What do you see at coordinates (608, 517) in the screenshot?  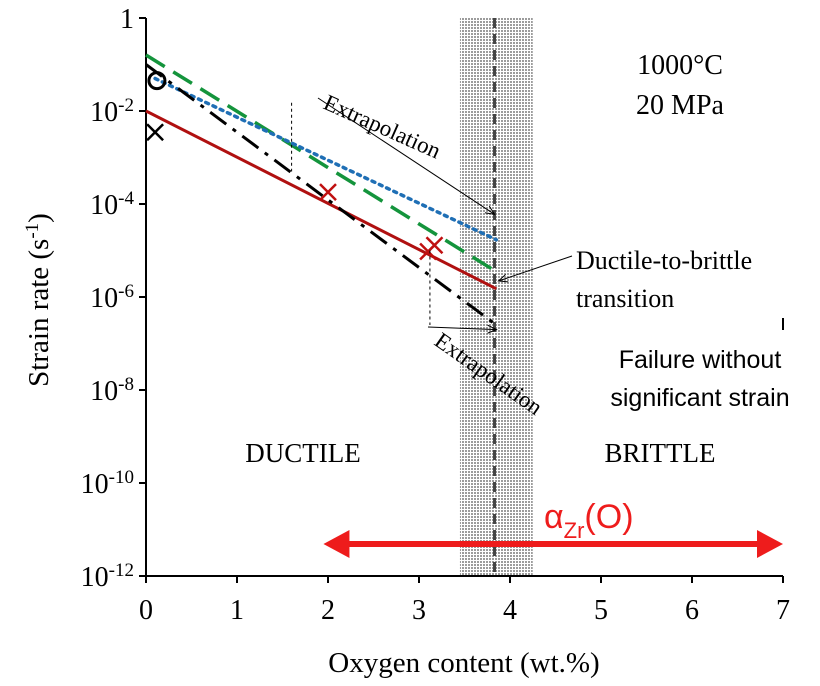 I see `phase-label-tail: (O)` at bounding box center [608, 517].